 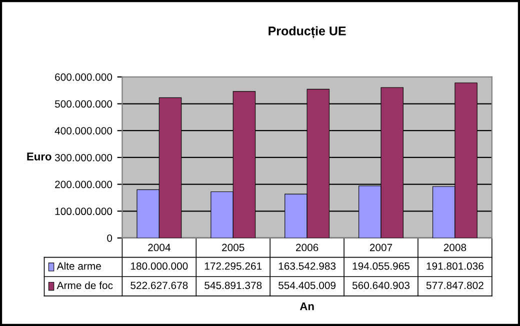 What do you see at coordinates (159, 248) in the screenshot?
I see `x-tick-label: 2004` at bounding box center [159, 248].